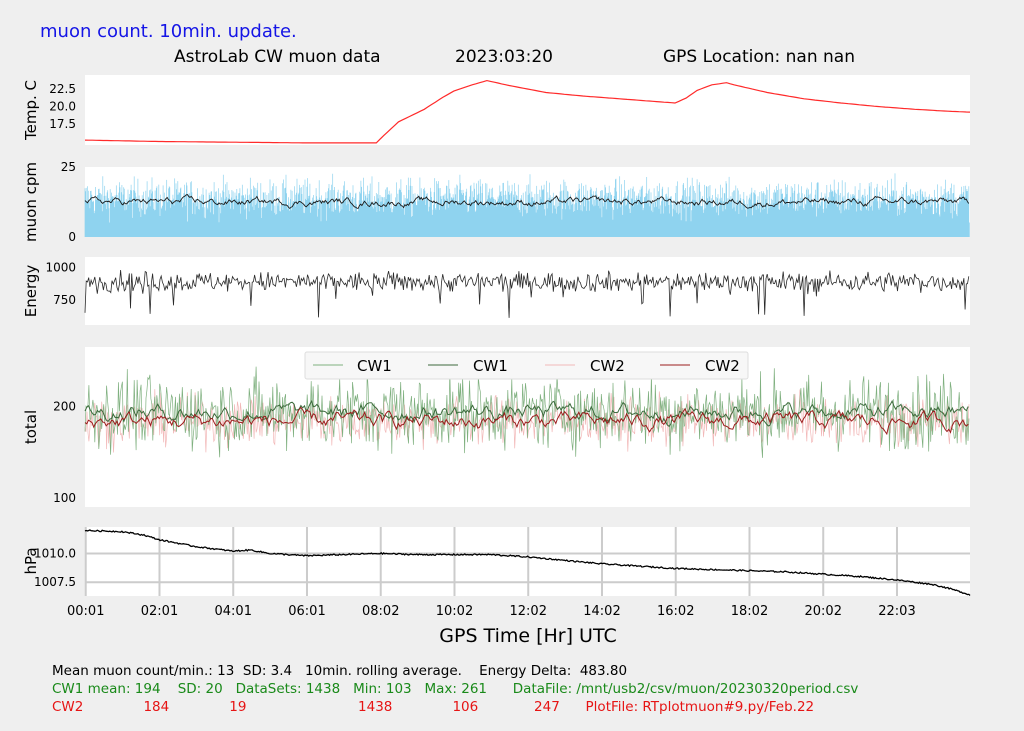  I want to click on muon-ytick-label: 25, so click(68, 167).